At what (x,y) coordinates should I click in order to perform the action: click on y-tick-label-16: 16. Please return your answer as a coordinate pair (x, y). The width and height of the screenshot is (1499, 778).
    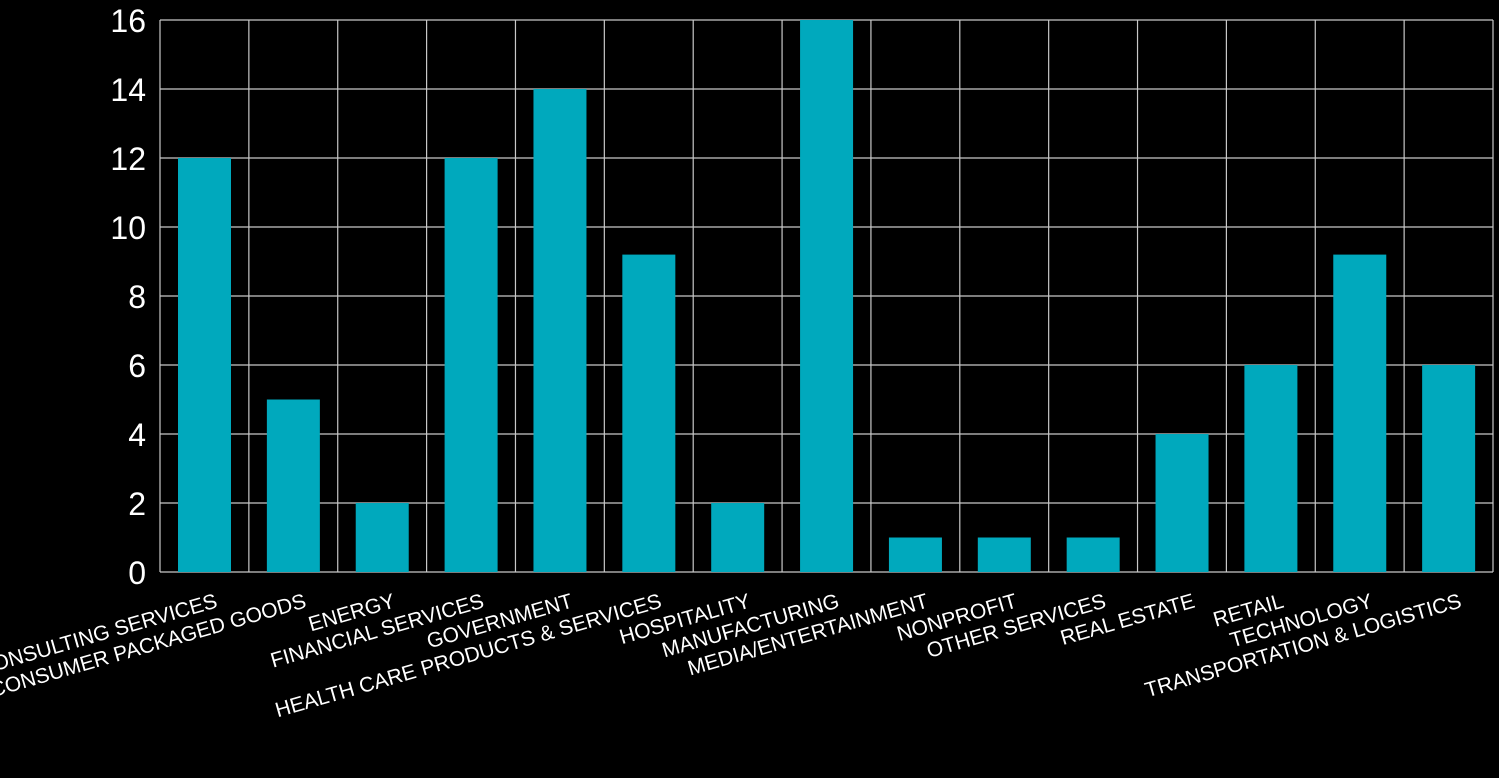
    Looking at the image, I should click on (128, 21).